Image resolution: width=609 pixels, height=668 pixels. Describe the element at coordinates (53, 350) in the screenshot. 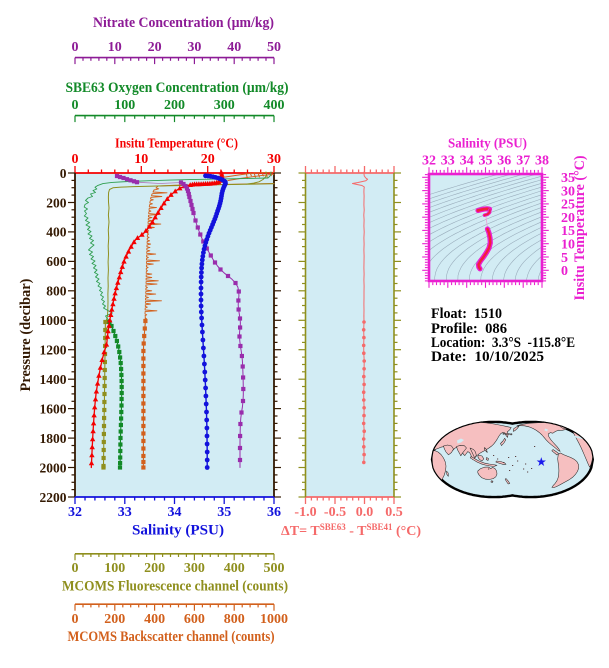

I see `svg-text: 1200` at that location.